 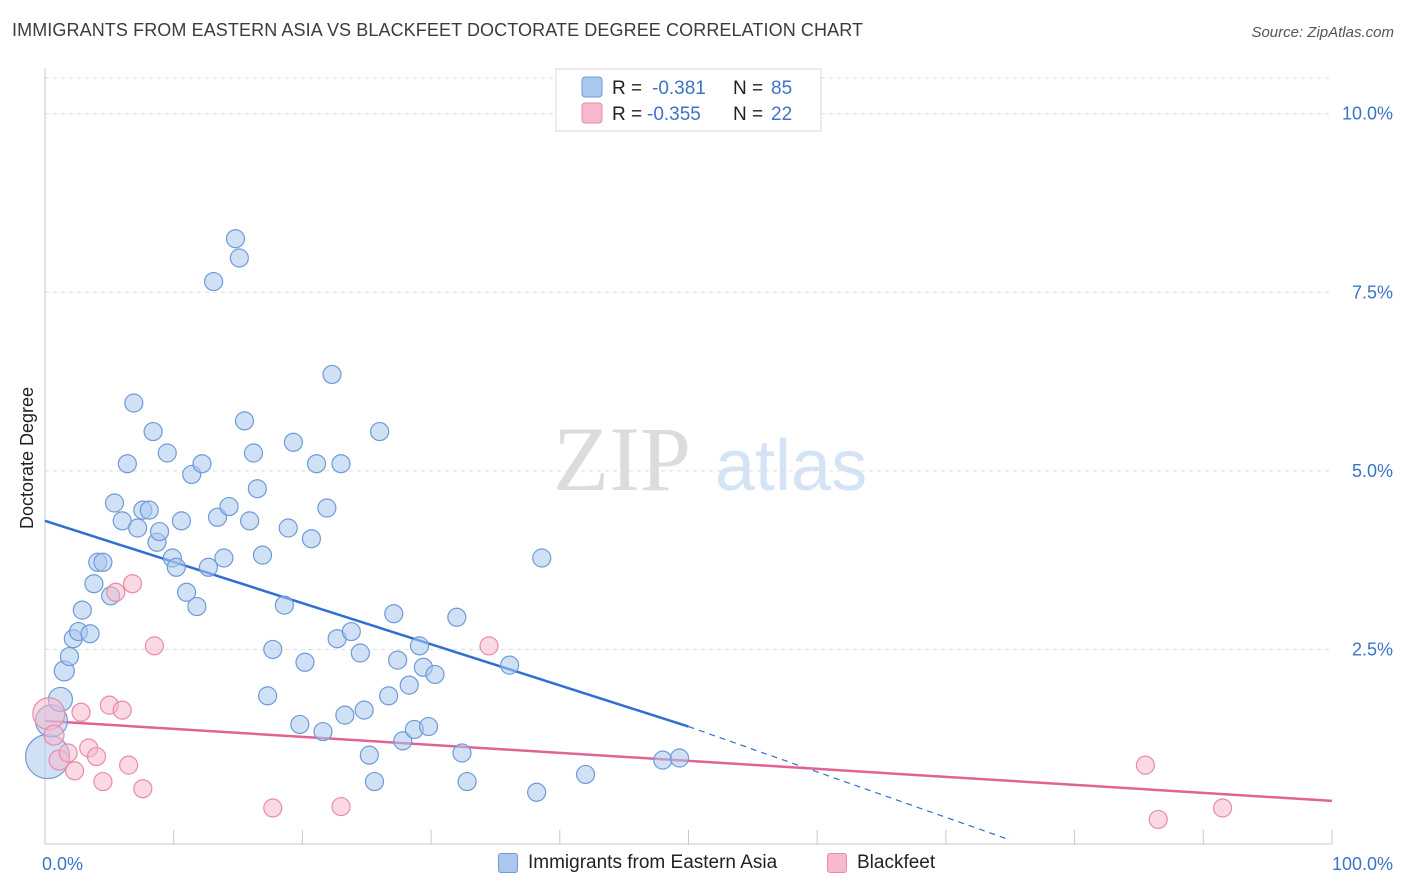 I want to click on bottom-legend: Immigrants from Eastern Asia Blackfeet, so click(x=703, y=865).